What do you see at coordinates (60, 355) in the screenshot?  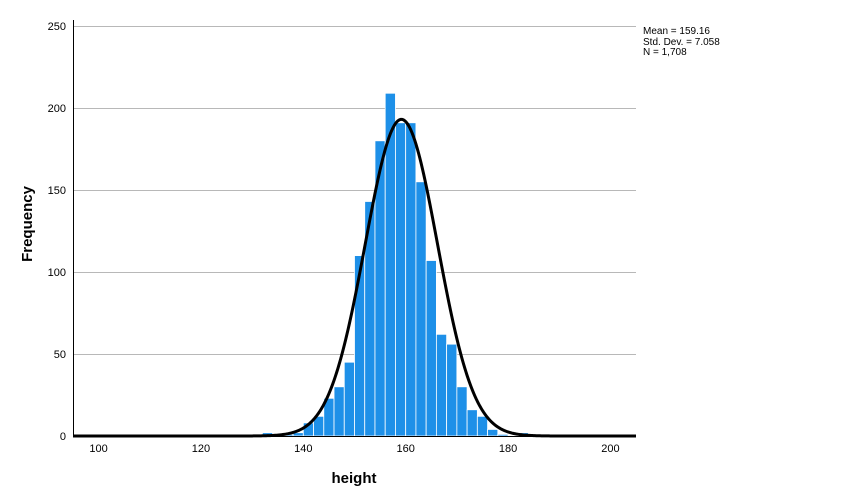 I see `y-tick-label-50: 50` at bounding box center [60, 355].